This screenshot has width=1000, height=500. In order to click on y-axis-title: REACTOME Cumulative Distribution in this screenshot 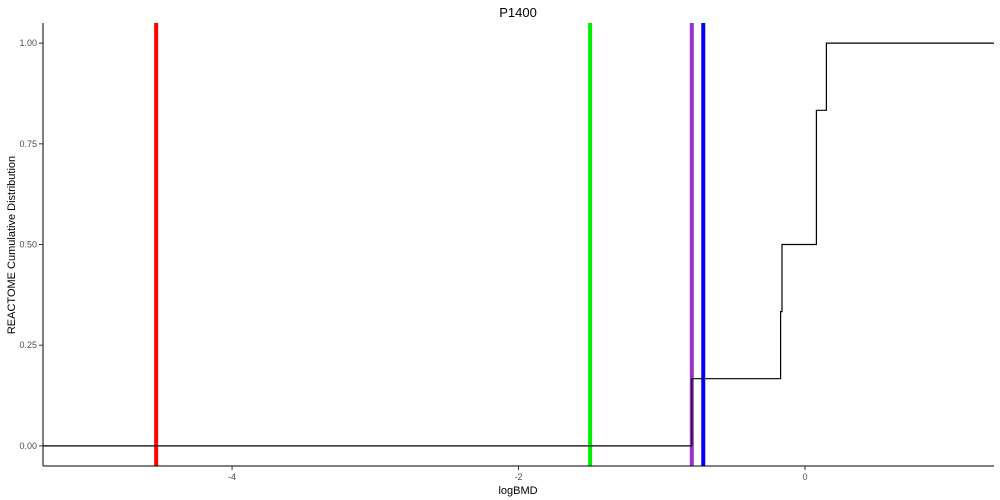, I will do `click(12, 245)`.